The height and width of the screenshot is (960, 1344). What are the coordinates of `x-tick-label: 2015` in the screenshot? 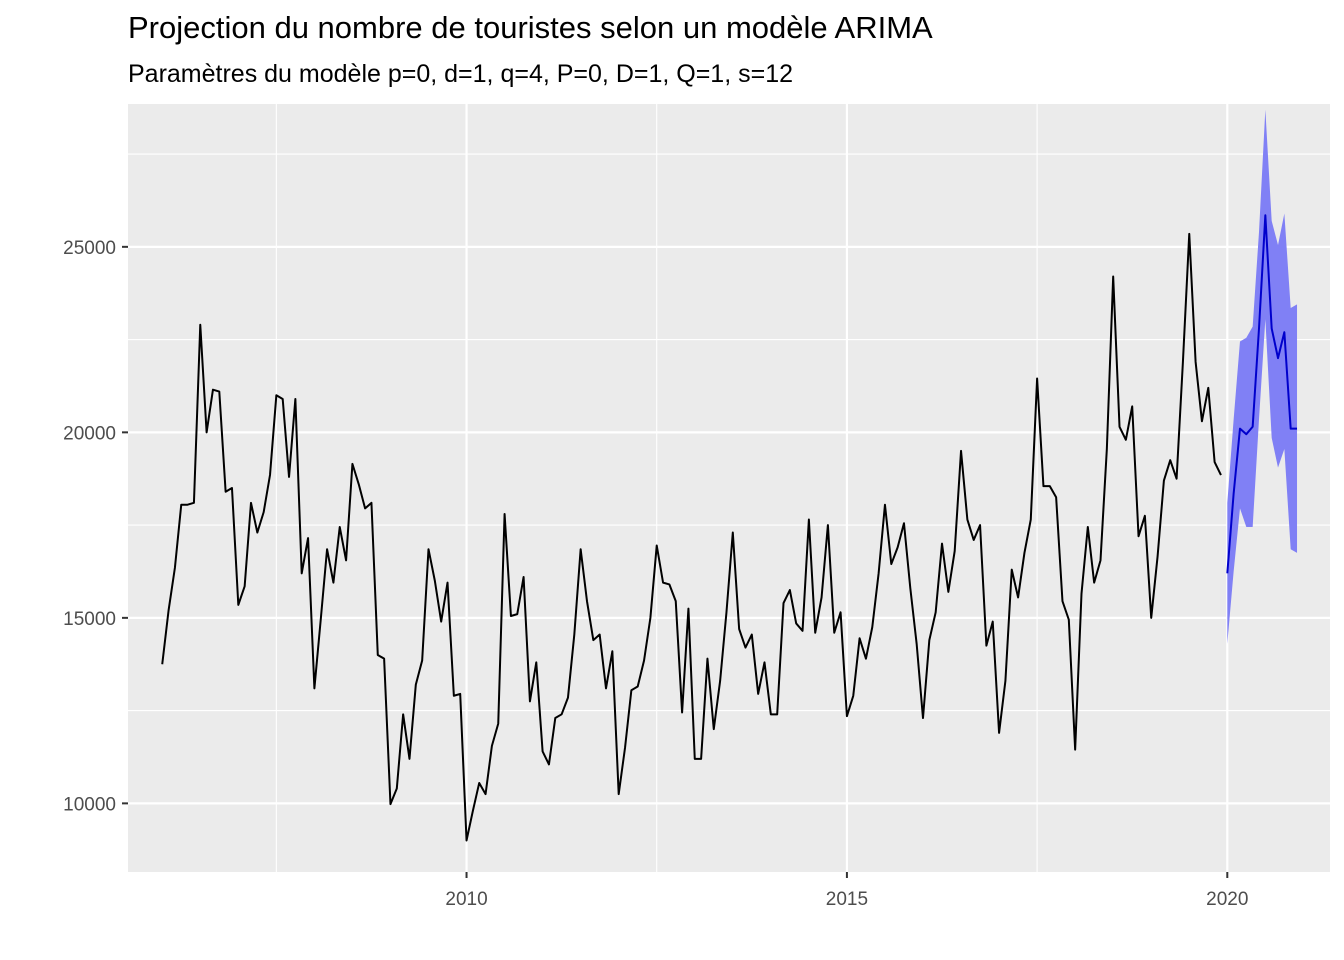 It's located at (847, 899).